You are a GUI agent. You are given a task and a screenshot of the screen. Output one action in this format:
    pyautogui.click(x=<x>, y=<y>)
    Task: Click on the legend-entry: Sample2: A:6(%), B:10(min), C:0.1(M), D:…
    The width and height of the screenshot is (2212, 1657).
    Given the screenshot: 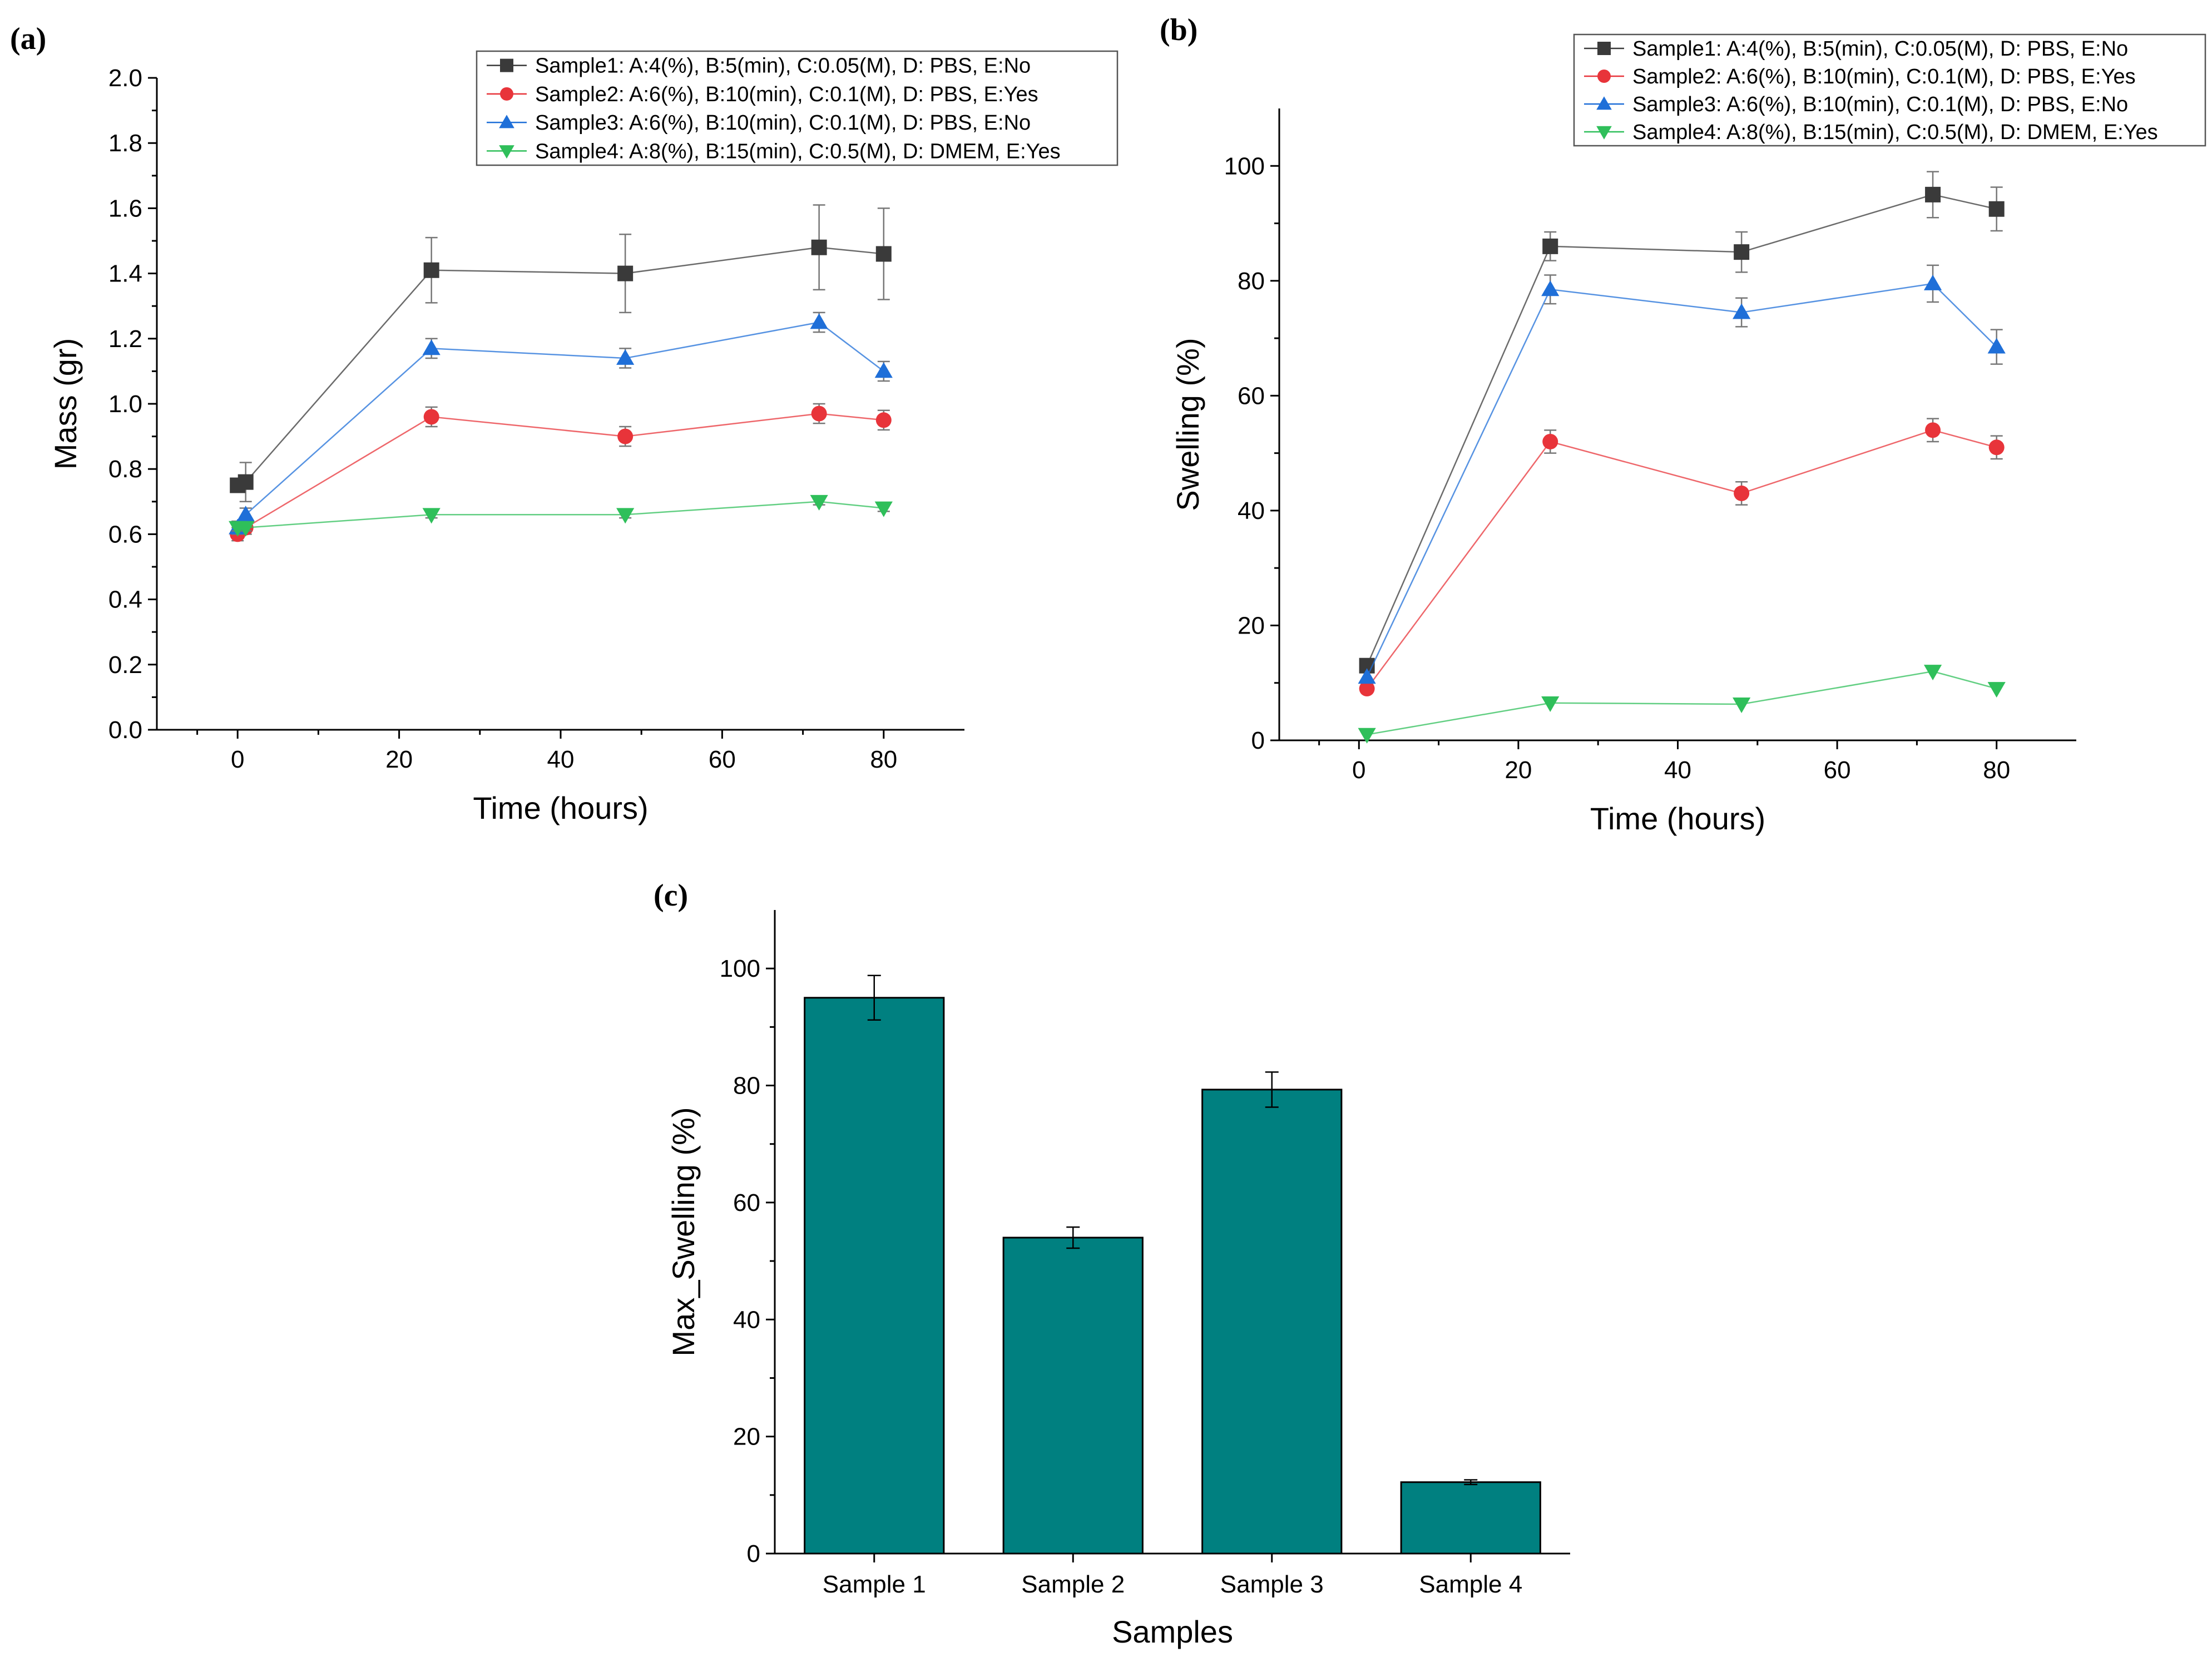 What is the action you would take?
    pyautogui.click(x=1884, y=76)
    